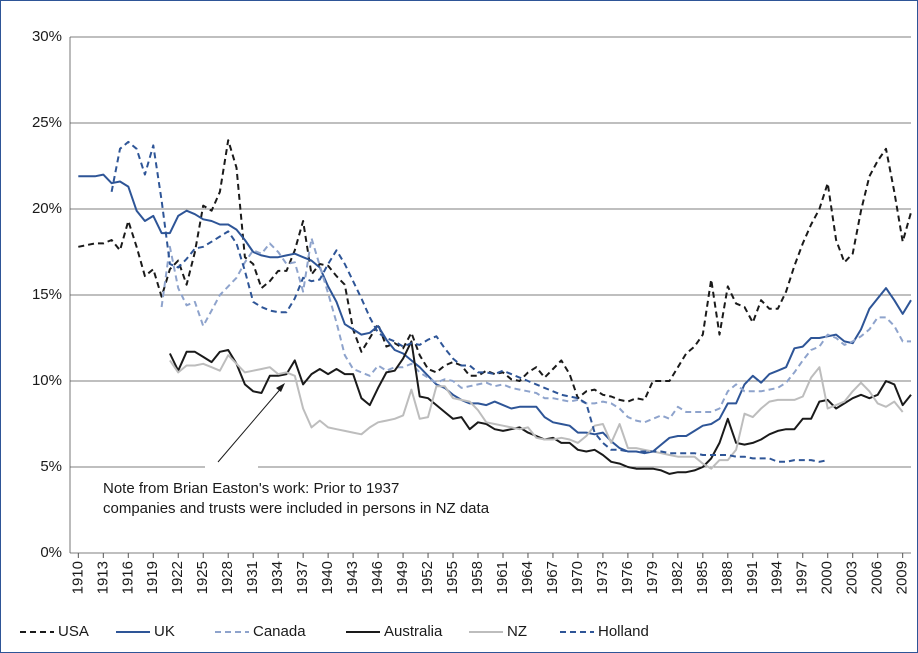  I want to click on y-tick-label: 20%, so click(47, 208).